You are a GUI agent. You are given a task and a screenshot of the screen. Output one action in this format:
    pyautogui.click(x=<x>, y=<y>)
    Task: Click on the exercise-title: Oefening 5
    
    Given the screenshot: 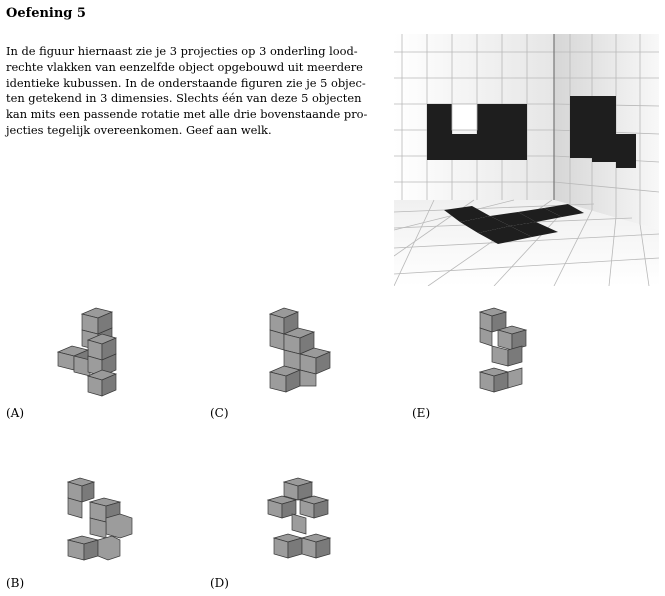 What is the action you would take?
    pyautogui.click(x=46, y=13)
    